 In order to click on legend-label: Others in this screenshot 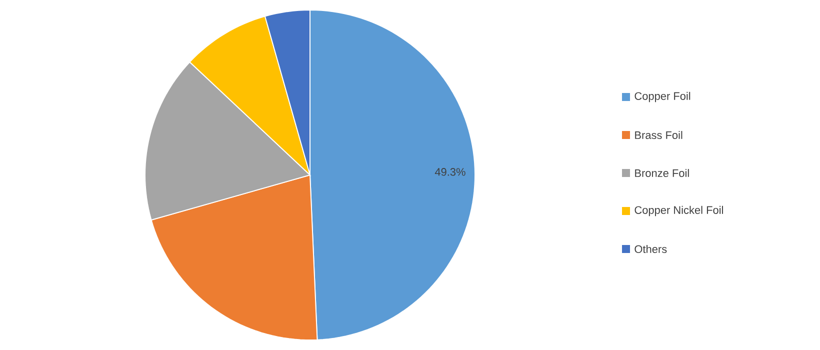, I will do `click(650, 249)`.